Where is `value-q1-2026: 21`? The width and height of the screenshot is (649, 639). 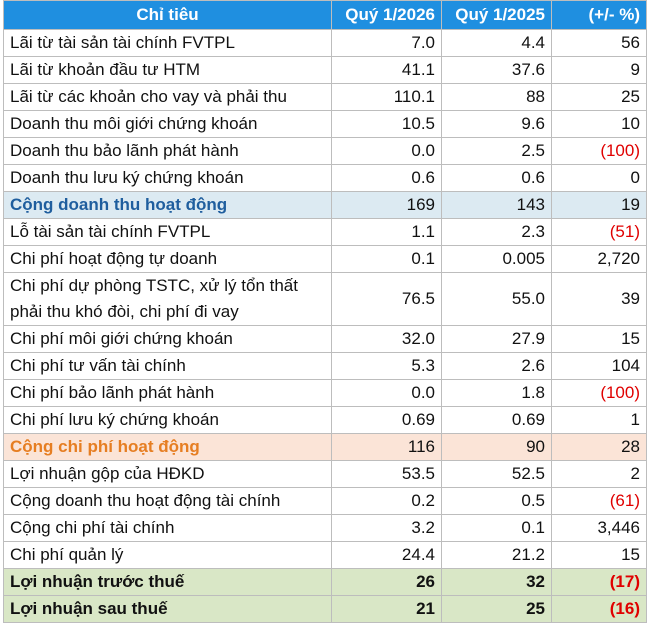
value-q1-2026: 21 is located at coordinates (386, 609).